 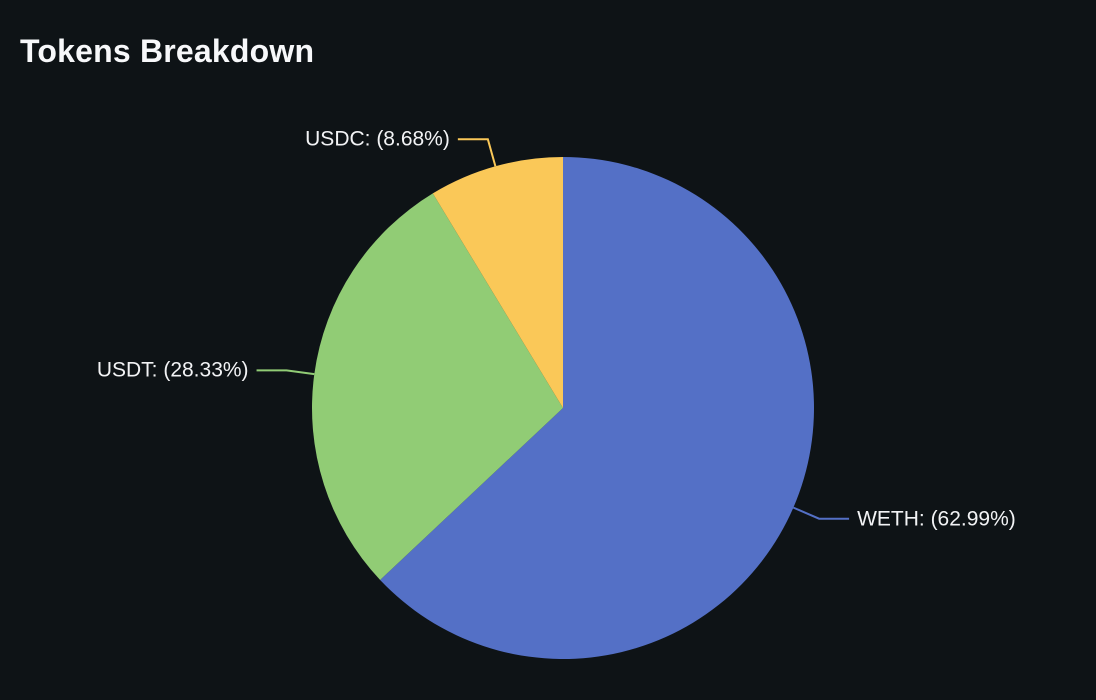 What do you see at coordinates (936, 519) in the screenshot?
I see `pie-label-weth: WETH: (62.99%)` at bounding box center [936, 519].